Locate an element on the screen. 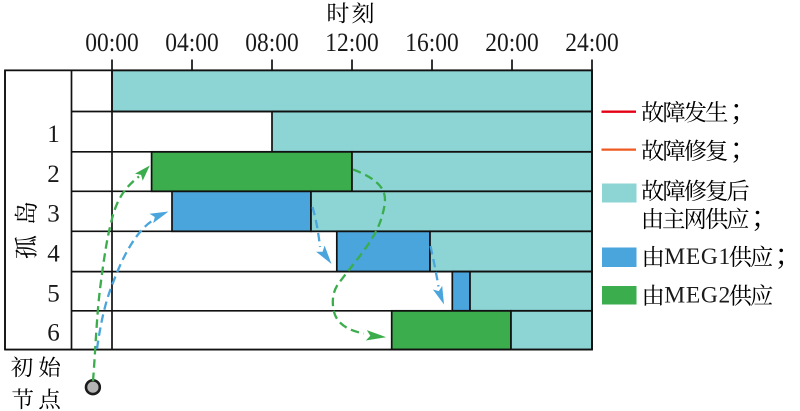  svg-text: 6 is located at coordinates (53, 332).